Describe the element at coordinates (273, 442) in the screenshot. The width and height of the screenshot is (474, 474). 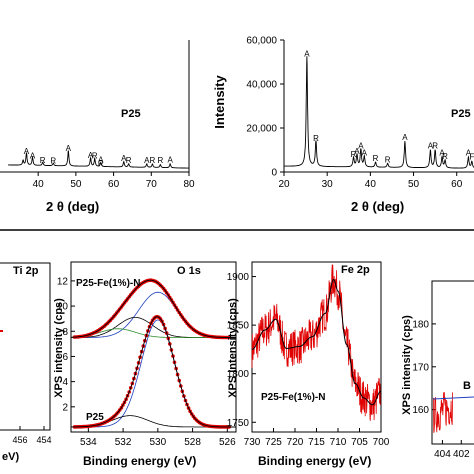
I see `x-tick-label: 725` at that location.